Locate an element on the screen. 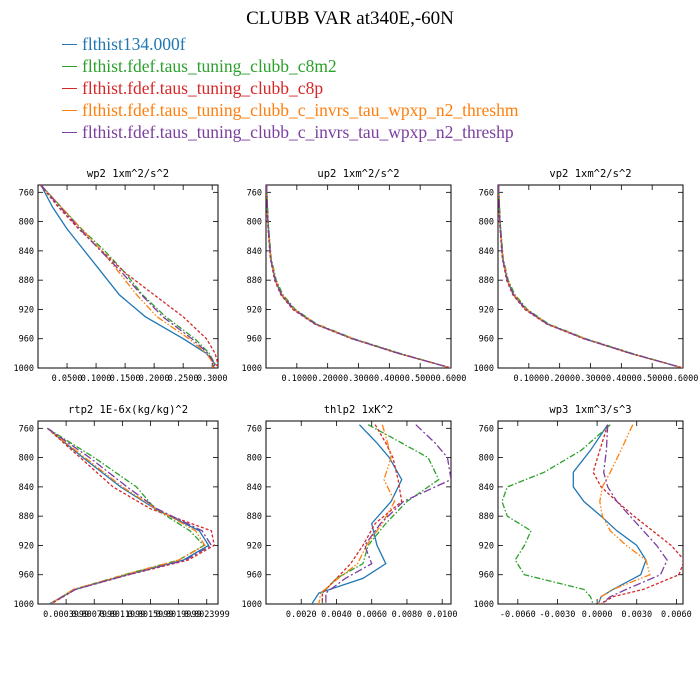 The height and width of the screenshot is (700, 700). panel-title: wp2 1xm^2/s^2 is located at coordinates (128, 174).